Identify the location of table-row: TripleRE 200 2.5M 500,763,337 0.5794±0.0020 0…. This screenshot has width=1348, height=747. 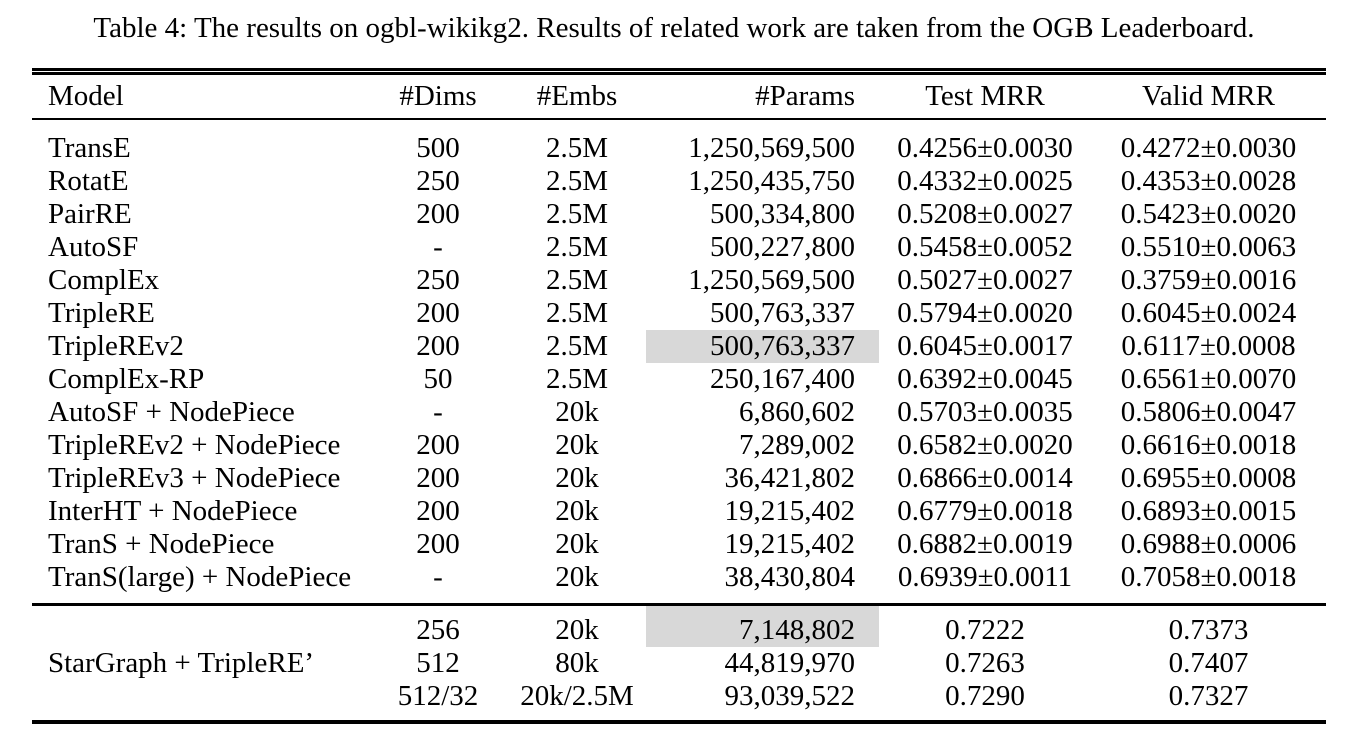
(679, 313).